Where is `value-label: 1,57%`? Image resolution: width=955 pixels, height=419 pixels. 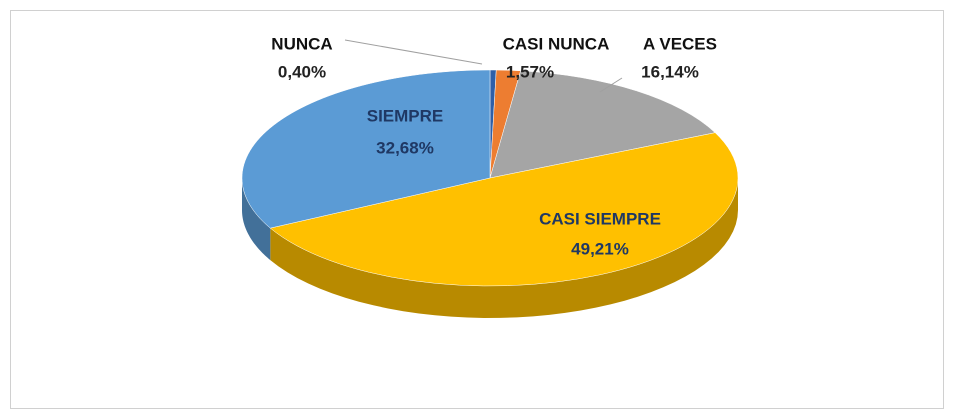
value-label: 1,57% is located at coordinates (530, 71).